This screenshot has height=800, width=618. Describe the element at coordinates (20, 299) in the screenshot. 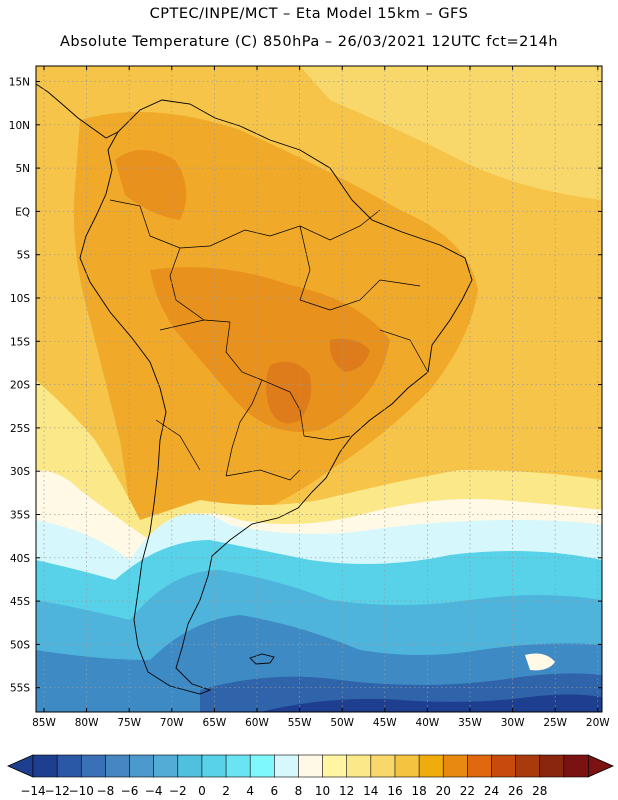

I see `lat-label: 10S` at that location.